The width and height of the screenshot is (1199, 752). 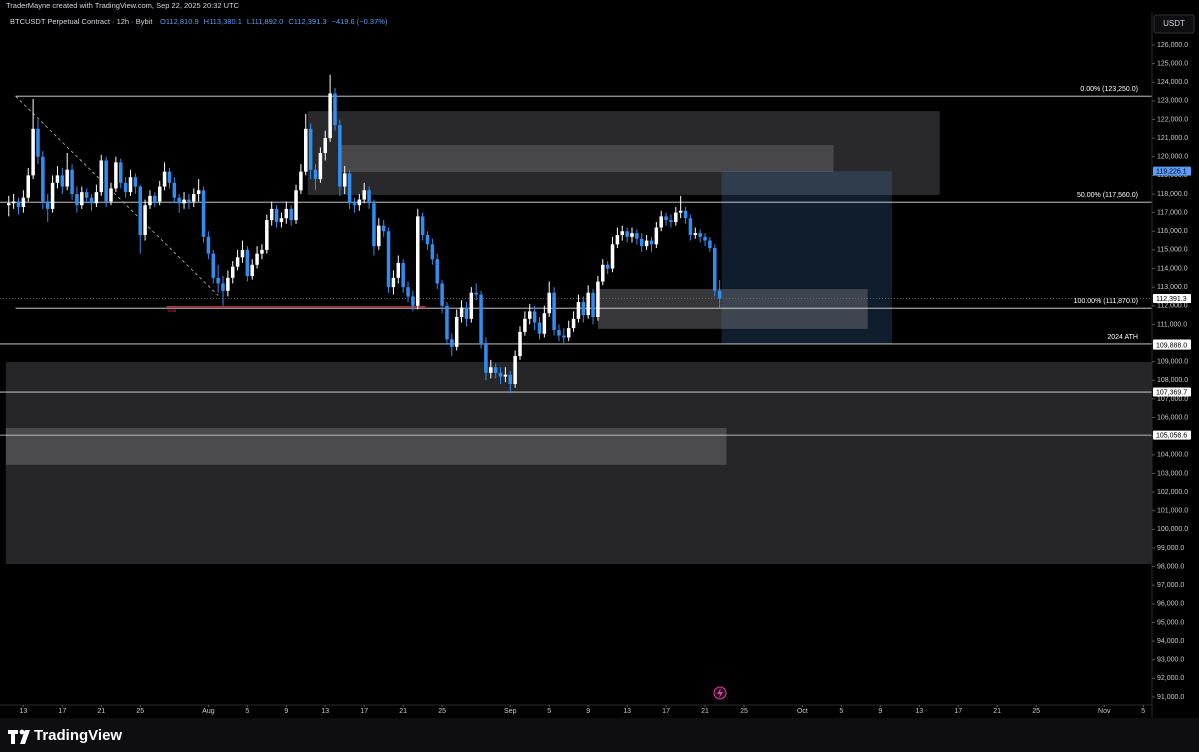 I want to click on x-tick-label: 5, so click(x=841, y=711).